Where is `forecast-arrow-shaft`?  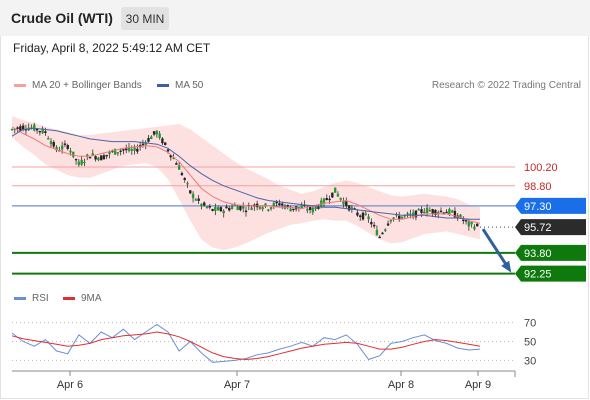 forecast-arrow-shaft is located at coordinates (495, 248).